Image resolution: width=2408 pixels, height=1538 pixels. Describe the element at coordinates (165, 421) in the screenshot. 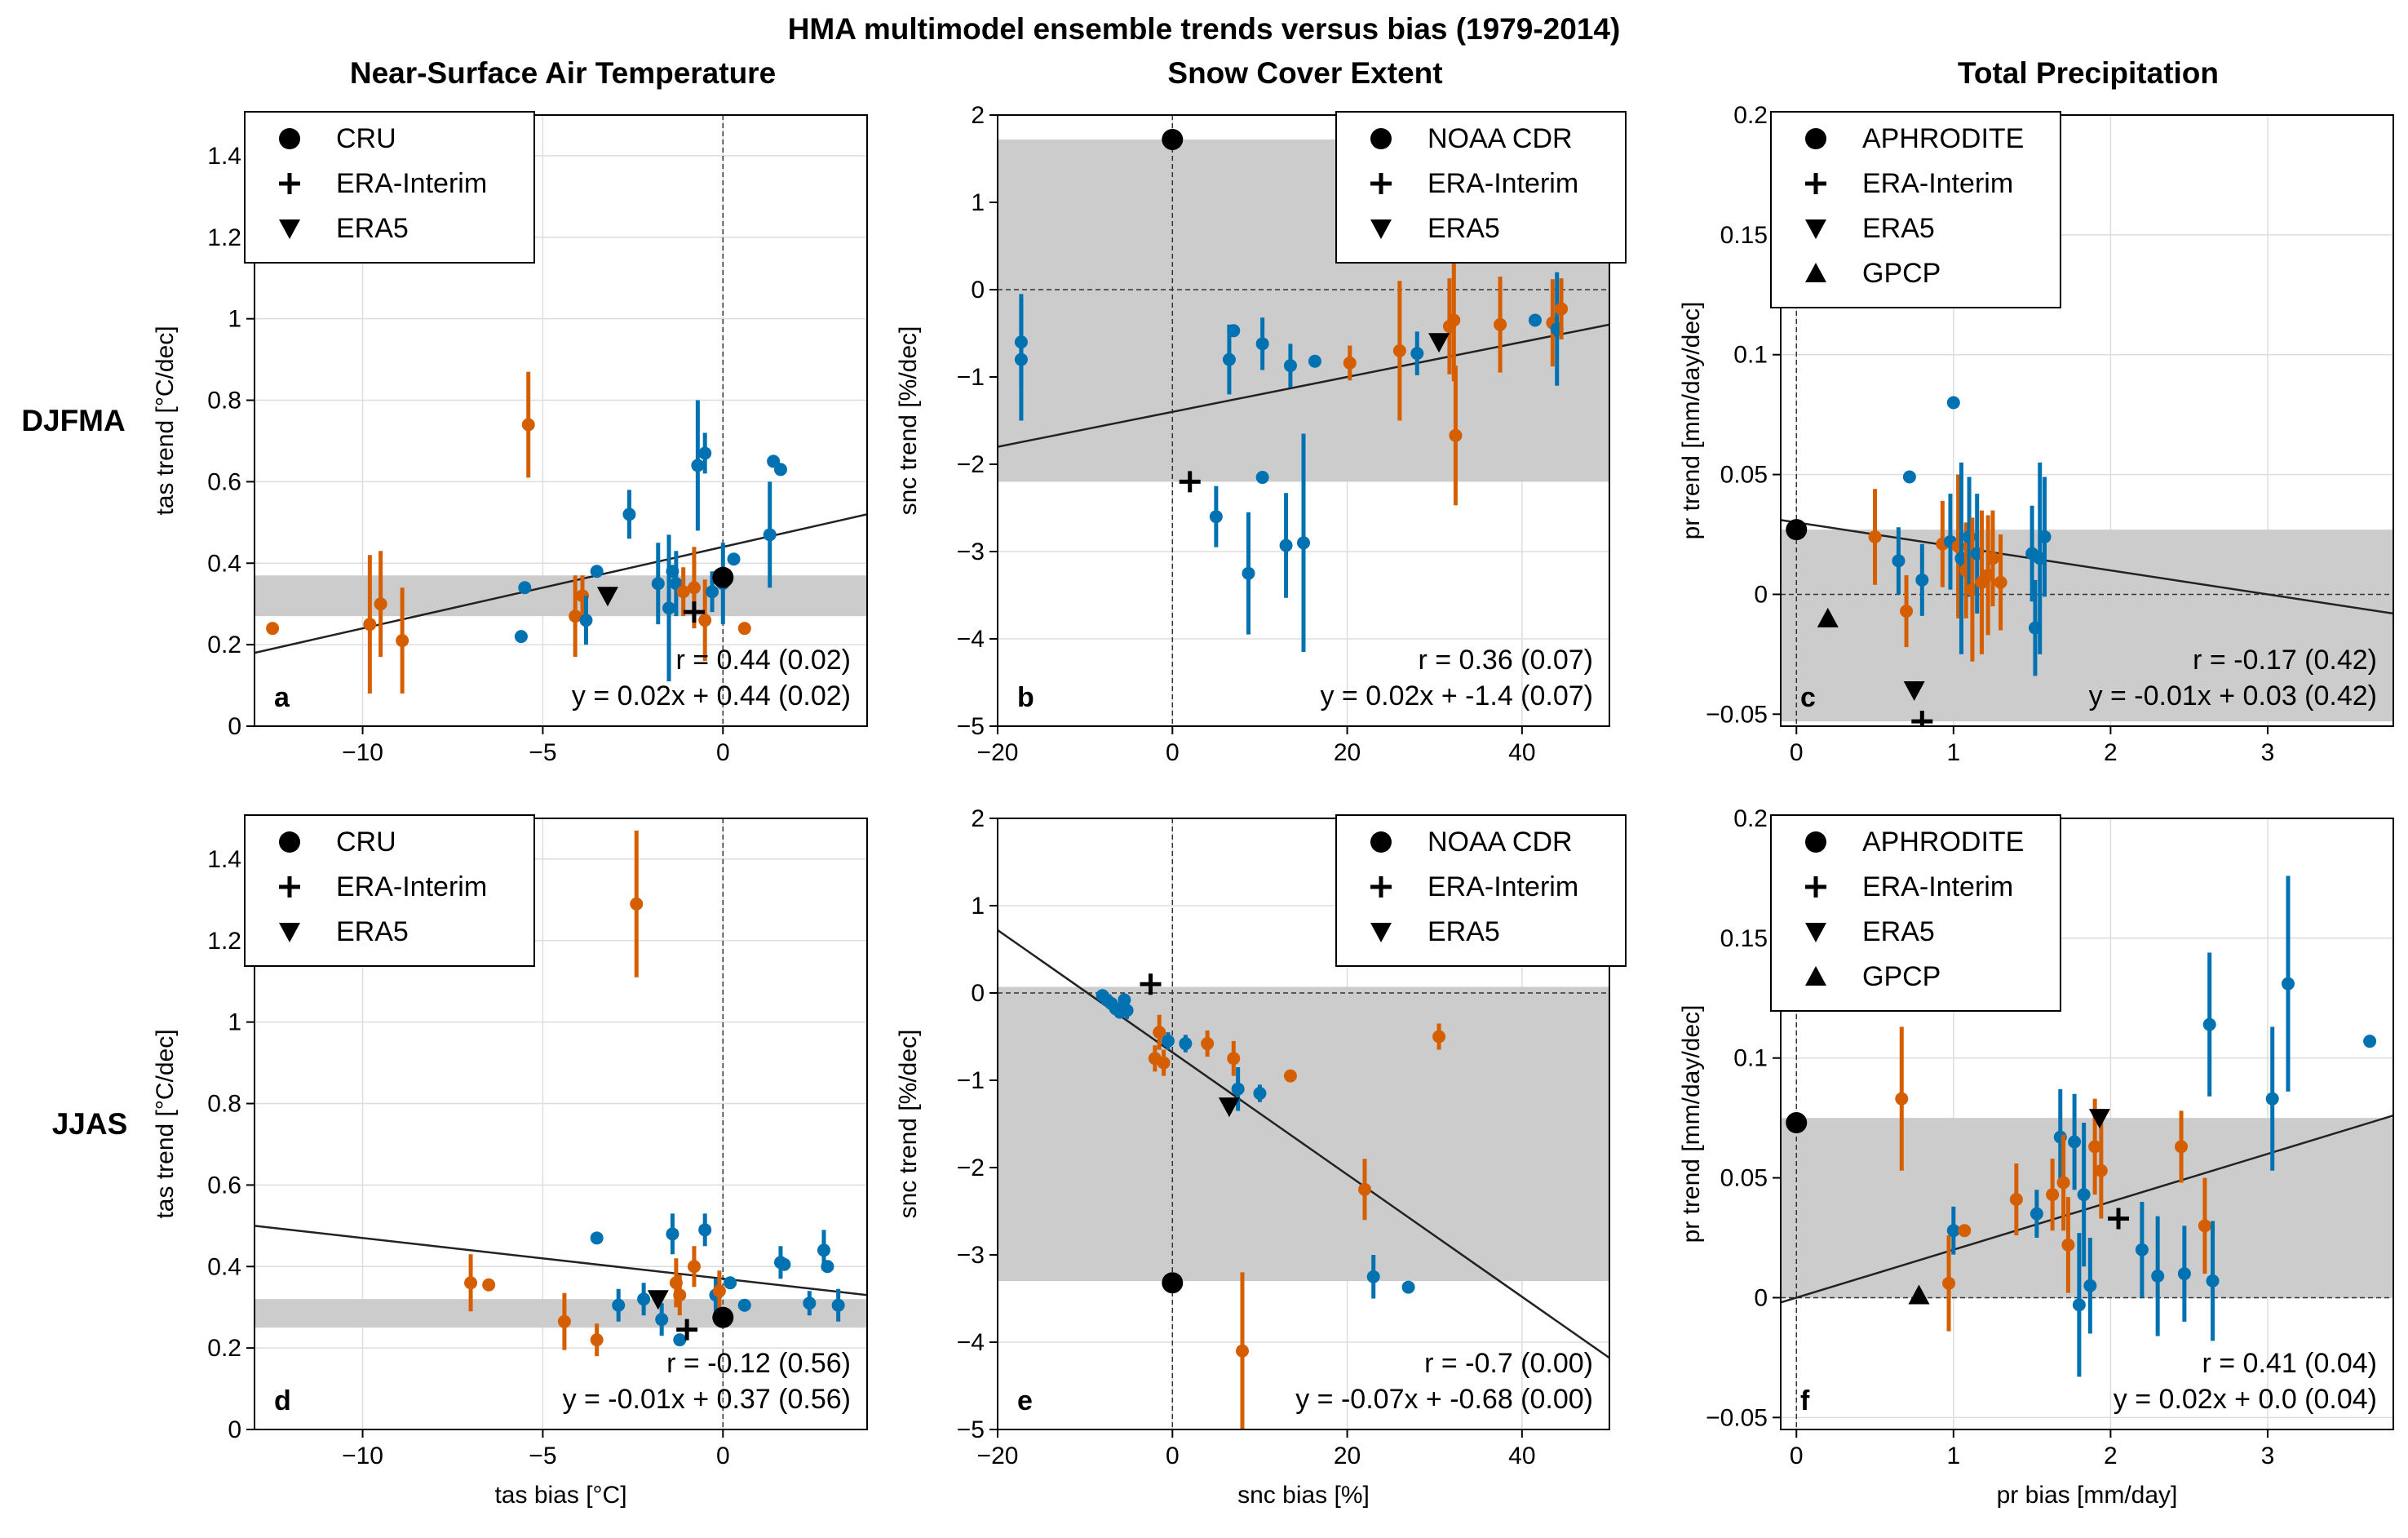

I see `y-axis-label: tas trend [°C/dec]` at that location.